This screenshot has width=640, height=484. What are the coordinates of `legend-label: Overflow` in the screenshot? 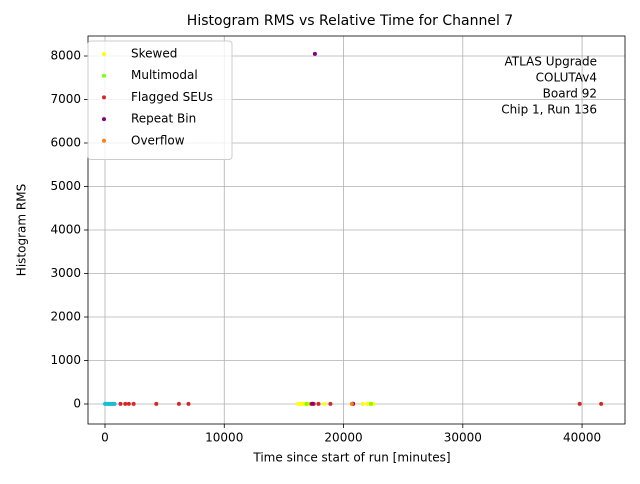 It's located at (158, 140).